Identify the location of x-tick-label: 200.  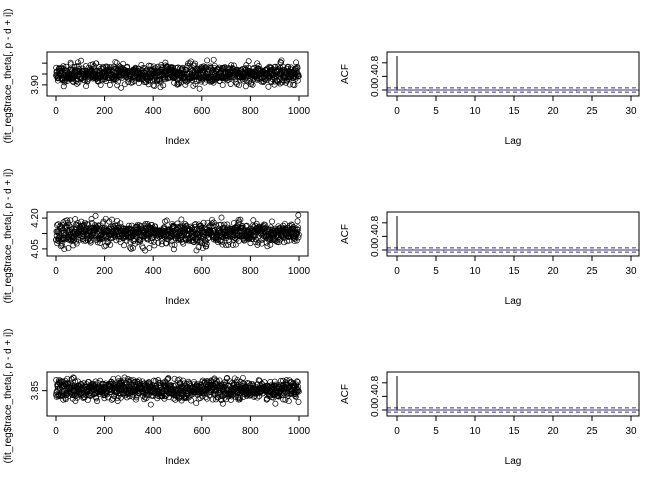
(104, 271).